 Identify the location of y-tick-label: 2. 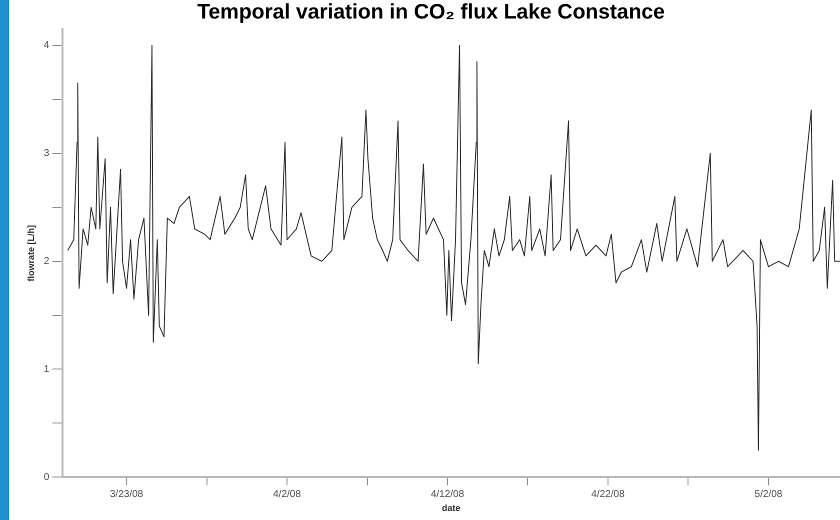
(47, 262).